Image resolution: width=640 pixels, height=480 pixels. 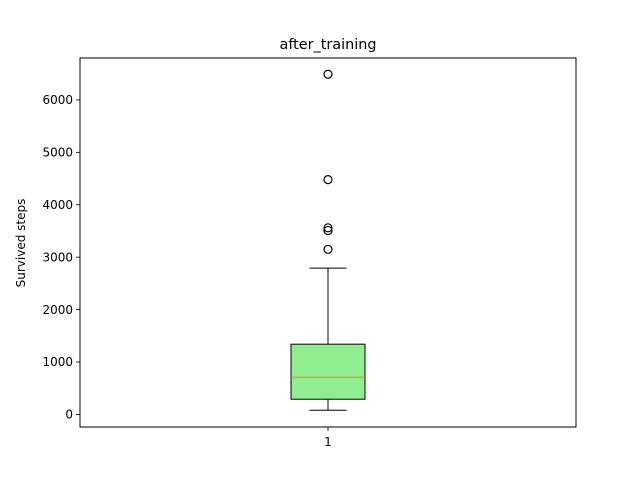 I want to click on box-plot-group, so click(x=328, y=240).